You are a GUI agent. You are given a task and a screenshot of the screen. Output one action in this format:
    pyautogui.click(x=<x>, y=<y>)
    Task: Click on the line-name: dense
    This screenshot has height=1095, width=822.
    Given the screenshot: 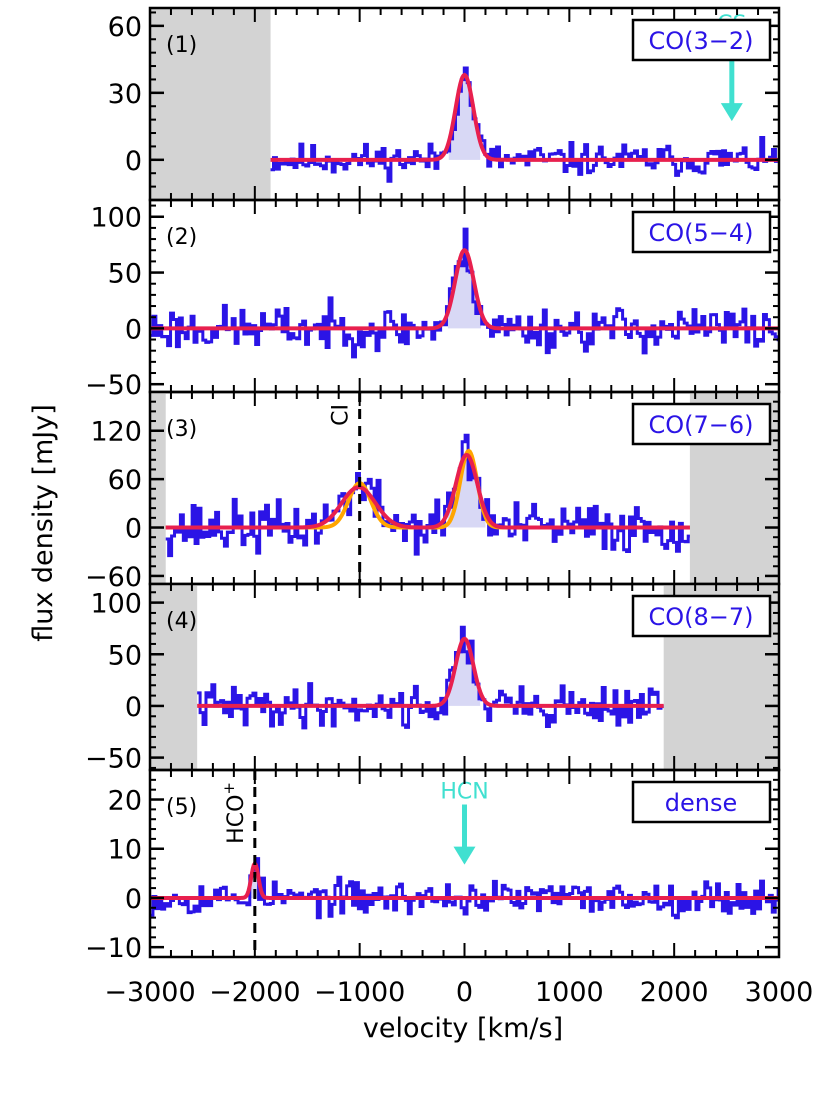 What is the action you would take?
    pyautogui.click(x=701, y=803)
    